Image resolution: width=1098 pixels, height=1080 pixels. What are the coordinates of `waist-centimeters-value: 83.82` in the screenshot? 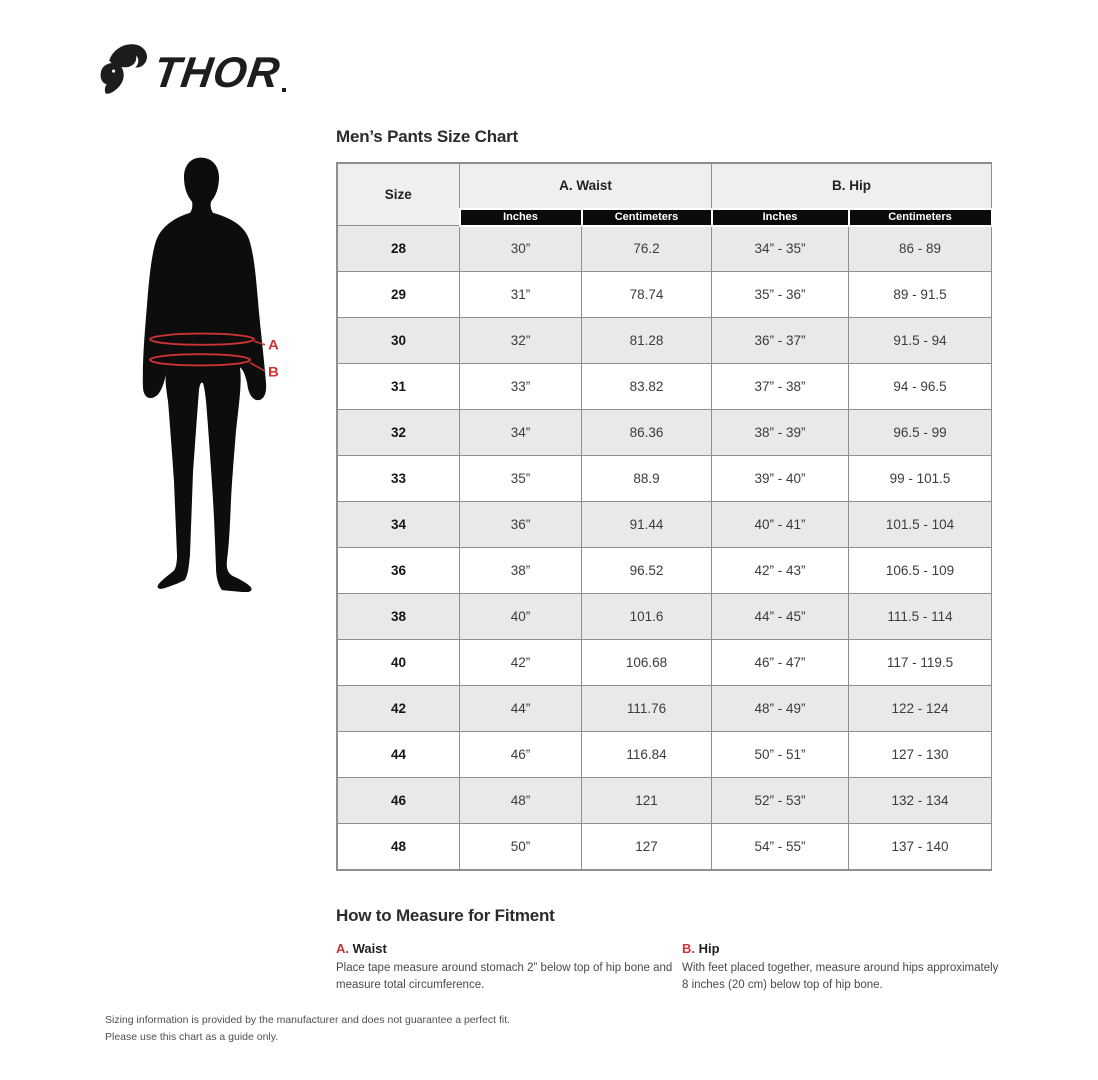 It's located at (646, 386).